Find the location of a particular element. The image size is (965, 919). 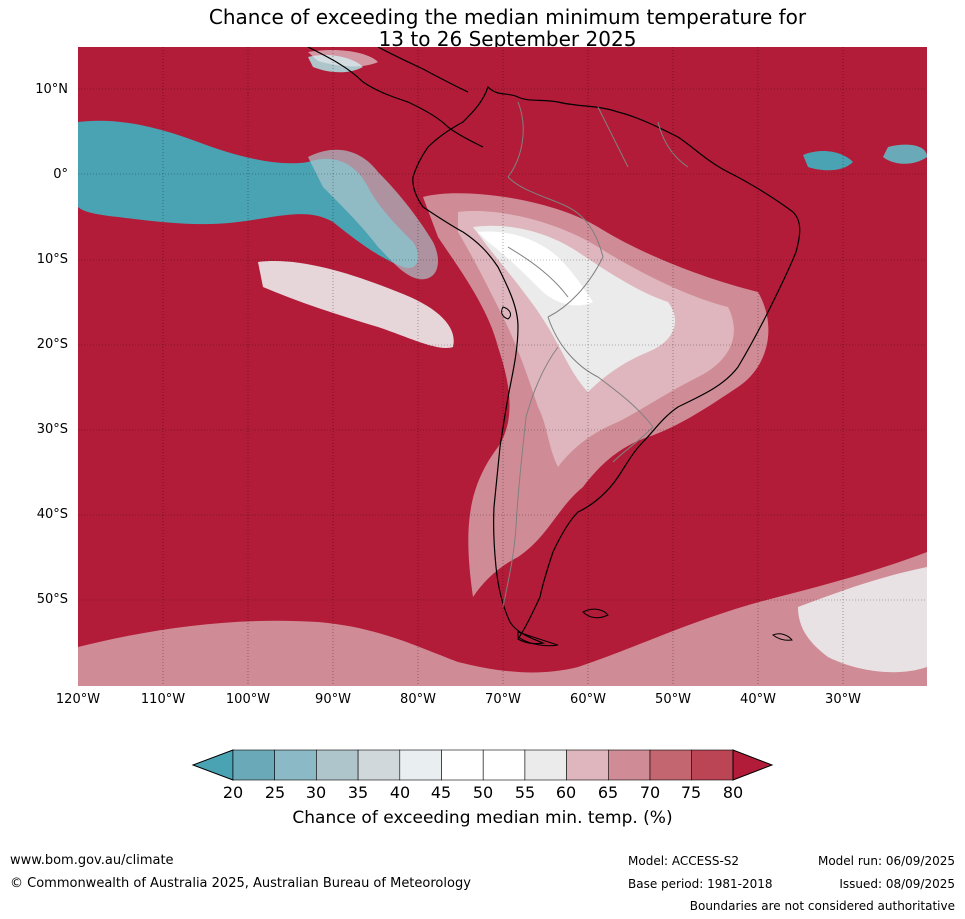

patch-south-pale is located at coordinates (502, 619).